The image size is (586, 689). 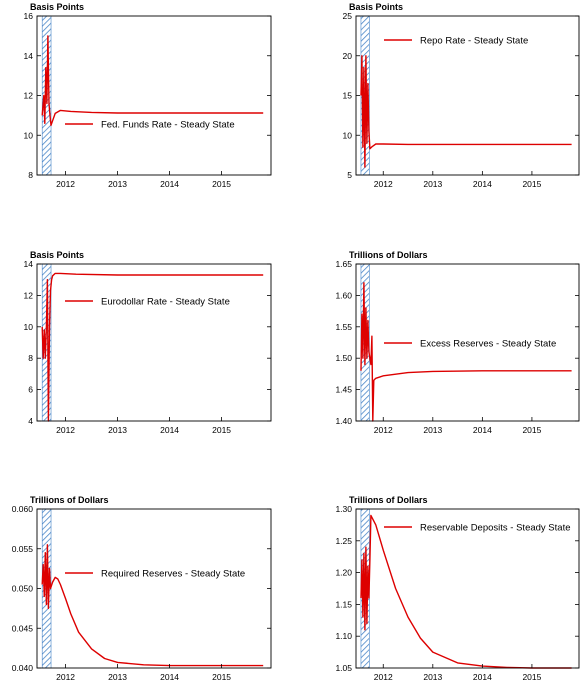 What do you see at coordinates (343, 295) in the screenshot?
I see `y-tick-label: 1.60` at bounding box center [343, 295].